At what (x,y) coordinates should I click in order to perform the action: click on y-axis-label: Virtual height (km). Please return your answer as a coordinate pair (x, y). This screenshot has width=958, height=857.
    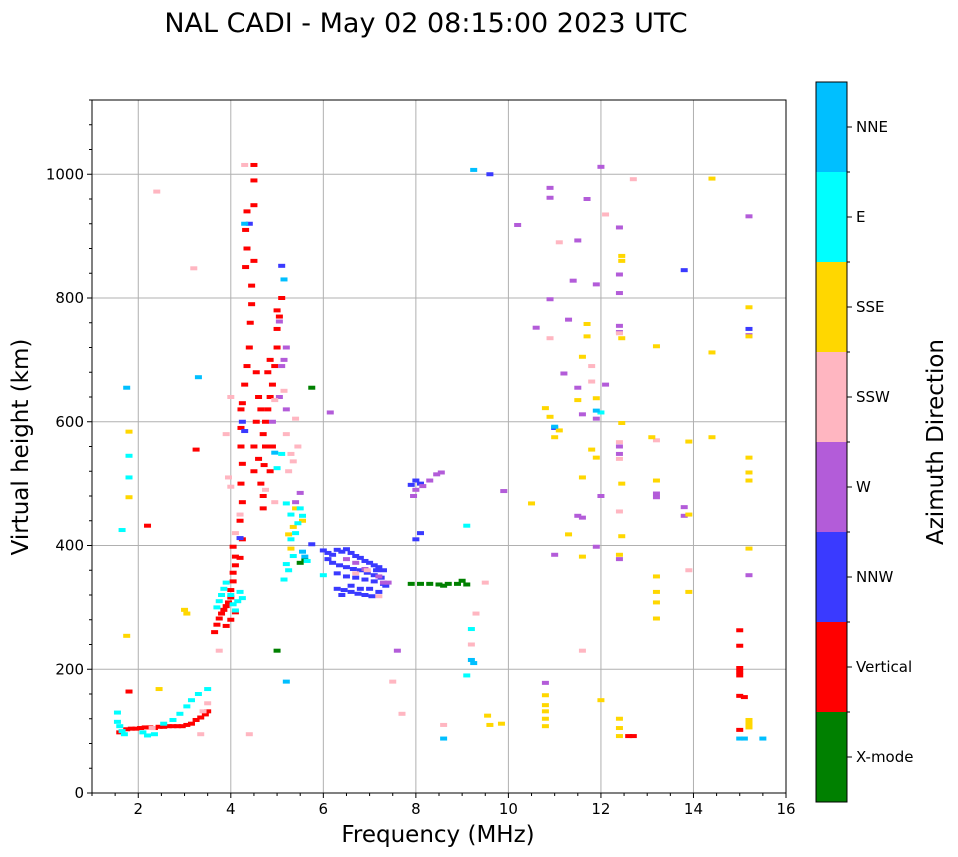
    Looking at the image, I should click on (21, 447).